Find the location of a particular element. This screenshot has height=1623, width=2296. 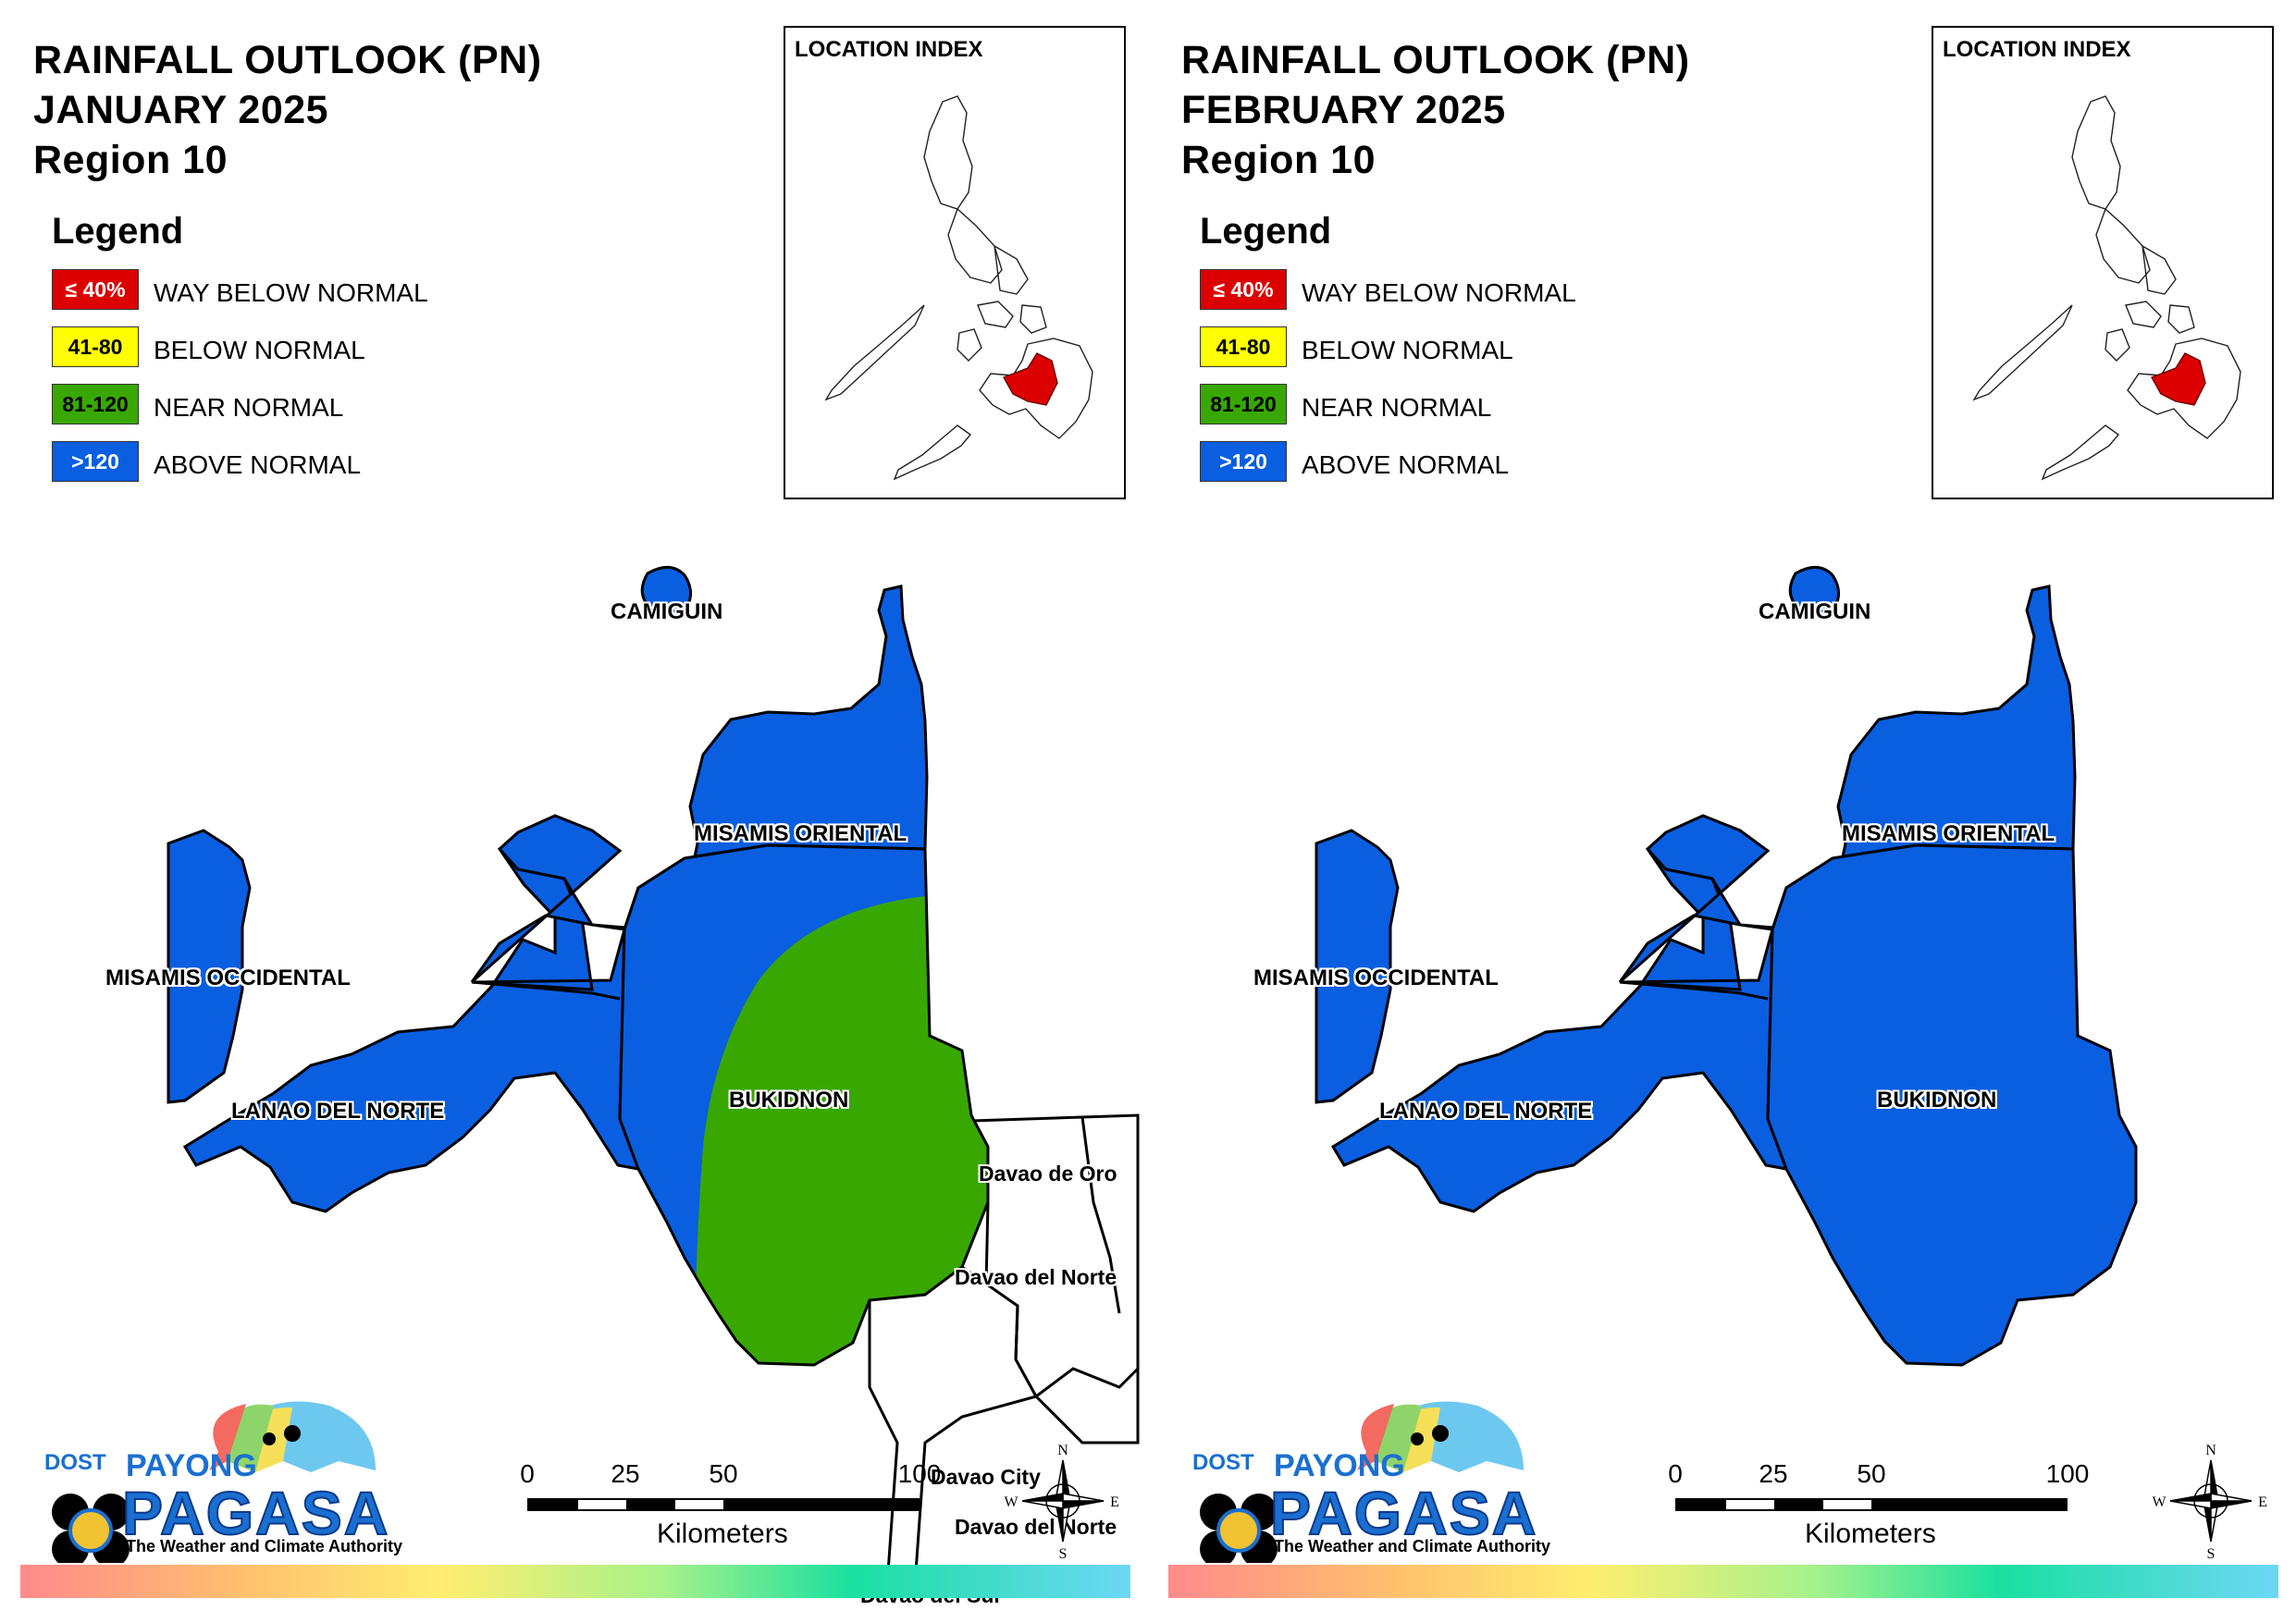

label-davao-de-oro: Davao de Oro is located at coordinates (1048, 1174).